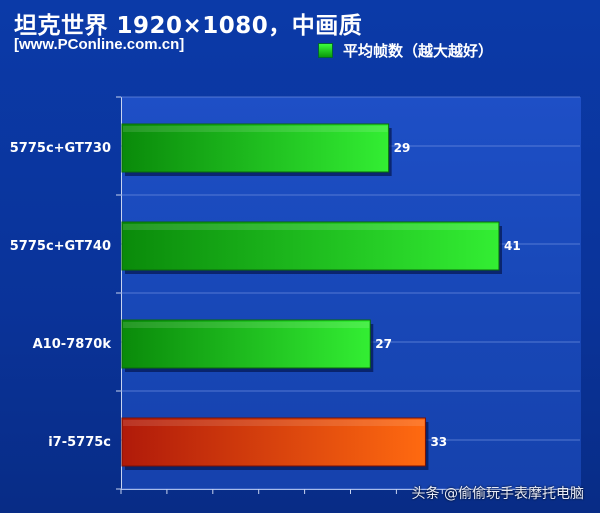  What do you see at coordinates (99, 44) in the screenshot?
I see `source-label: [www.PConline.com.cn]` at bounding box center [99, 44].